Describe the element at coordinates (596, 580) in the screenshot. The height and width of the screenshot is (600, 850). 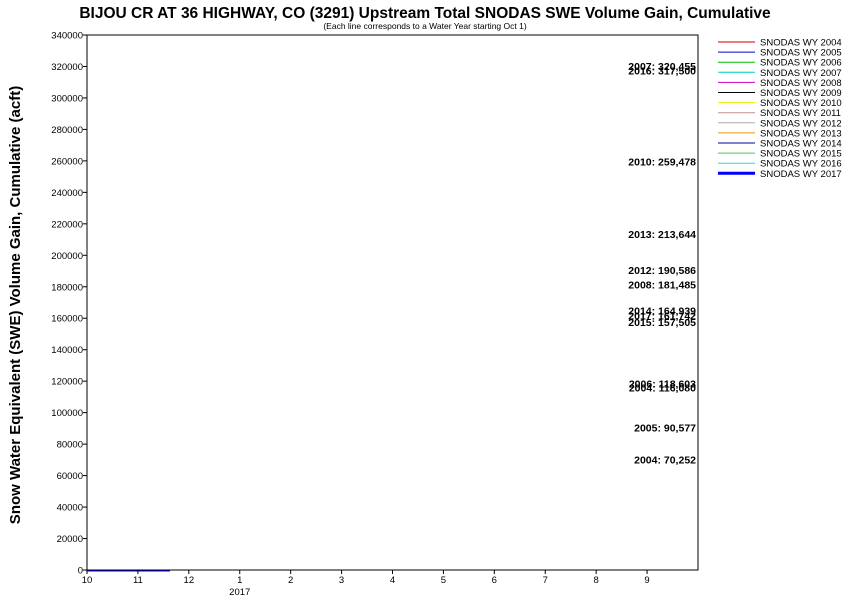
I see `x-tick-label: 8` at that location.